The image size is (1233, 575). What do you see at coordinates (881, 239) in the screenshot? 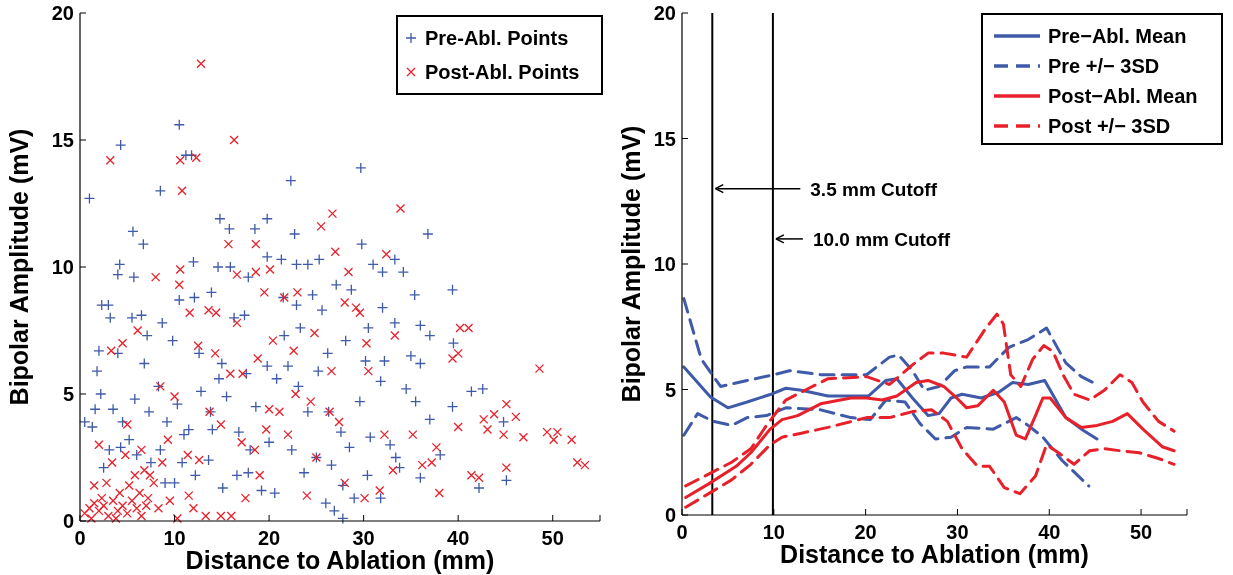
I see `annotation: 10.0 mm Cutoff` at bounding box center [881, 239].